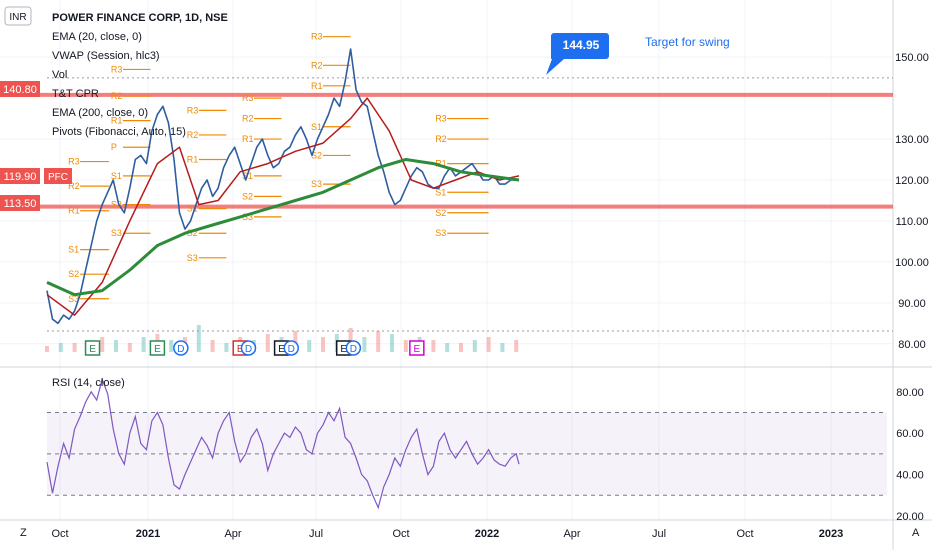 The image size is (932, 550). I want to click on rsi-series, so click(283, 443).